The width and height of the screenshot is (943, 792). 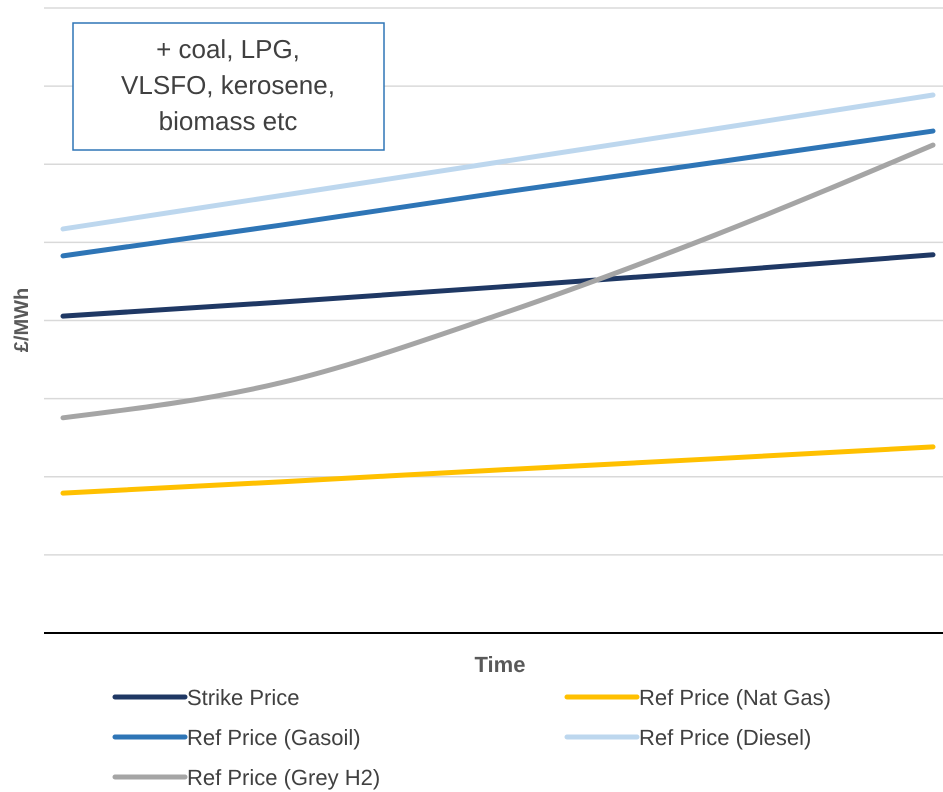 I want to click on legend-label: Ref Price (Grey H2), so click(x=283, y=777).